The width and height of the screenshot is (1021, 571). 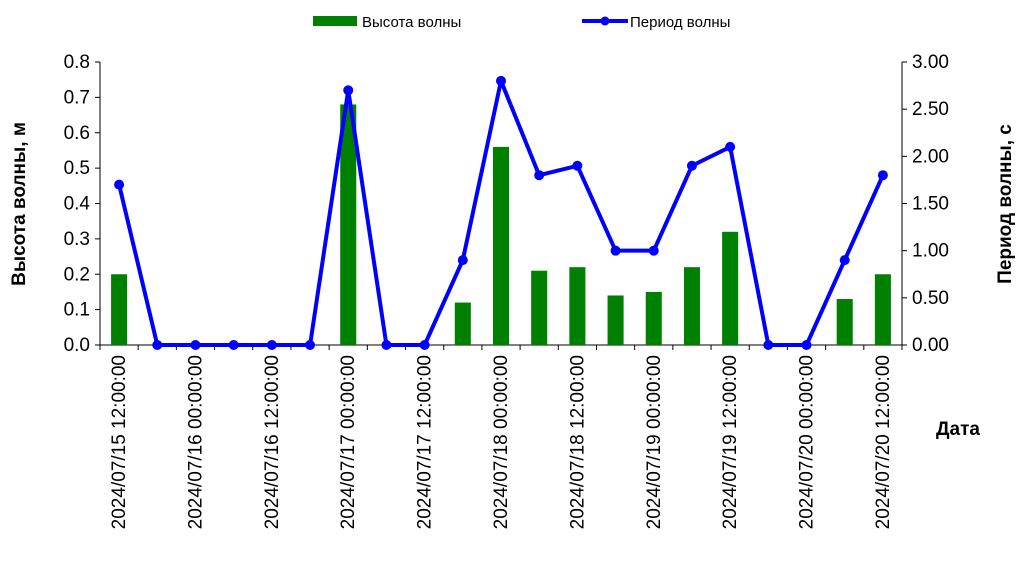 What do you see at coordinates (77, 310) in the screenshot?
I see `y-left-tick-label: 0.1` at bounding box center [77, 310].